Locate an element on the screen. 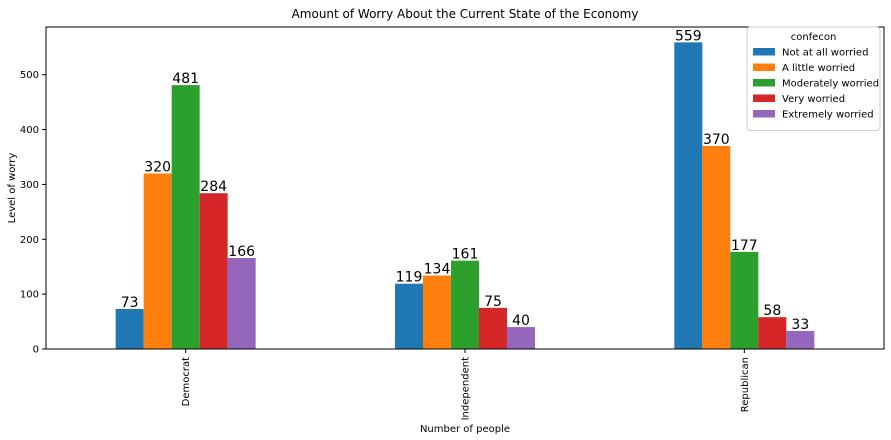  x-axis-label: Number of people is located at coordinates (465, 429).